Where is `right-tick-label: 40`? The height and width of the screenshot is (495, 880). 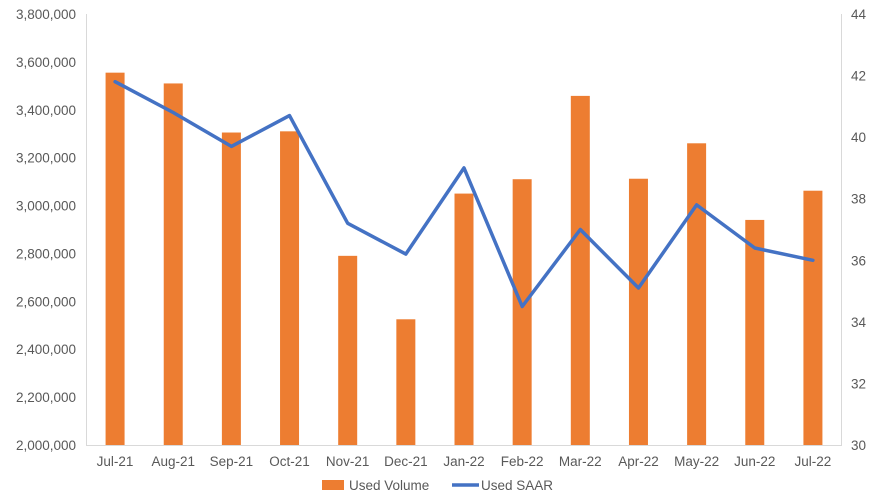 right-tick-label: 40 is located at coordinates (858, 137).